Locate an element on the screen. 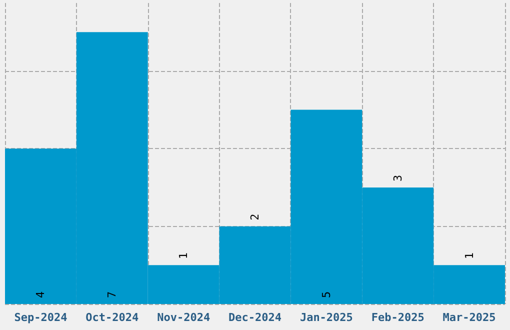  x-tick-label: Dec-2024 is located at coordinates (255, 317).